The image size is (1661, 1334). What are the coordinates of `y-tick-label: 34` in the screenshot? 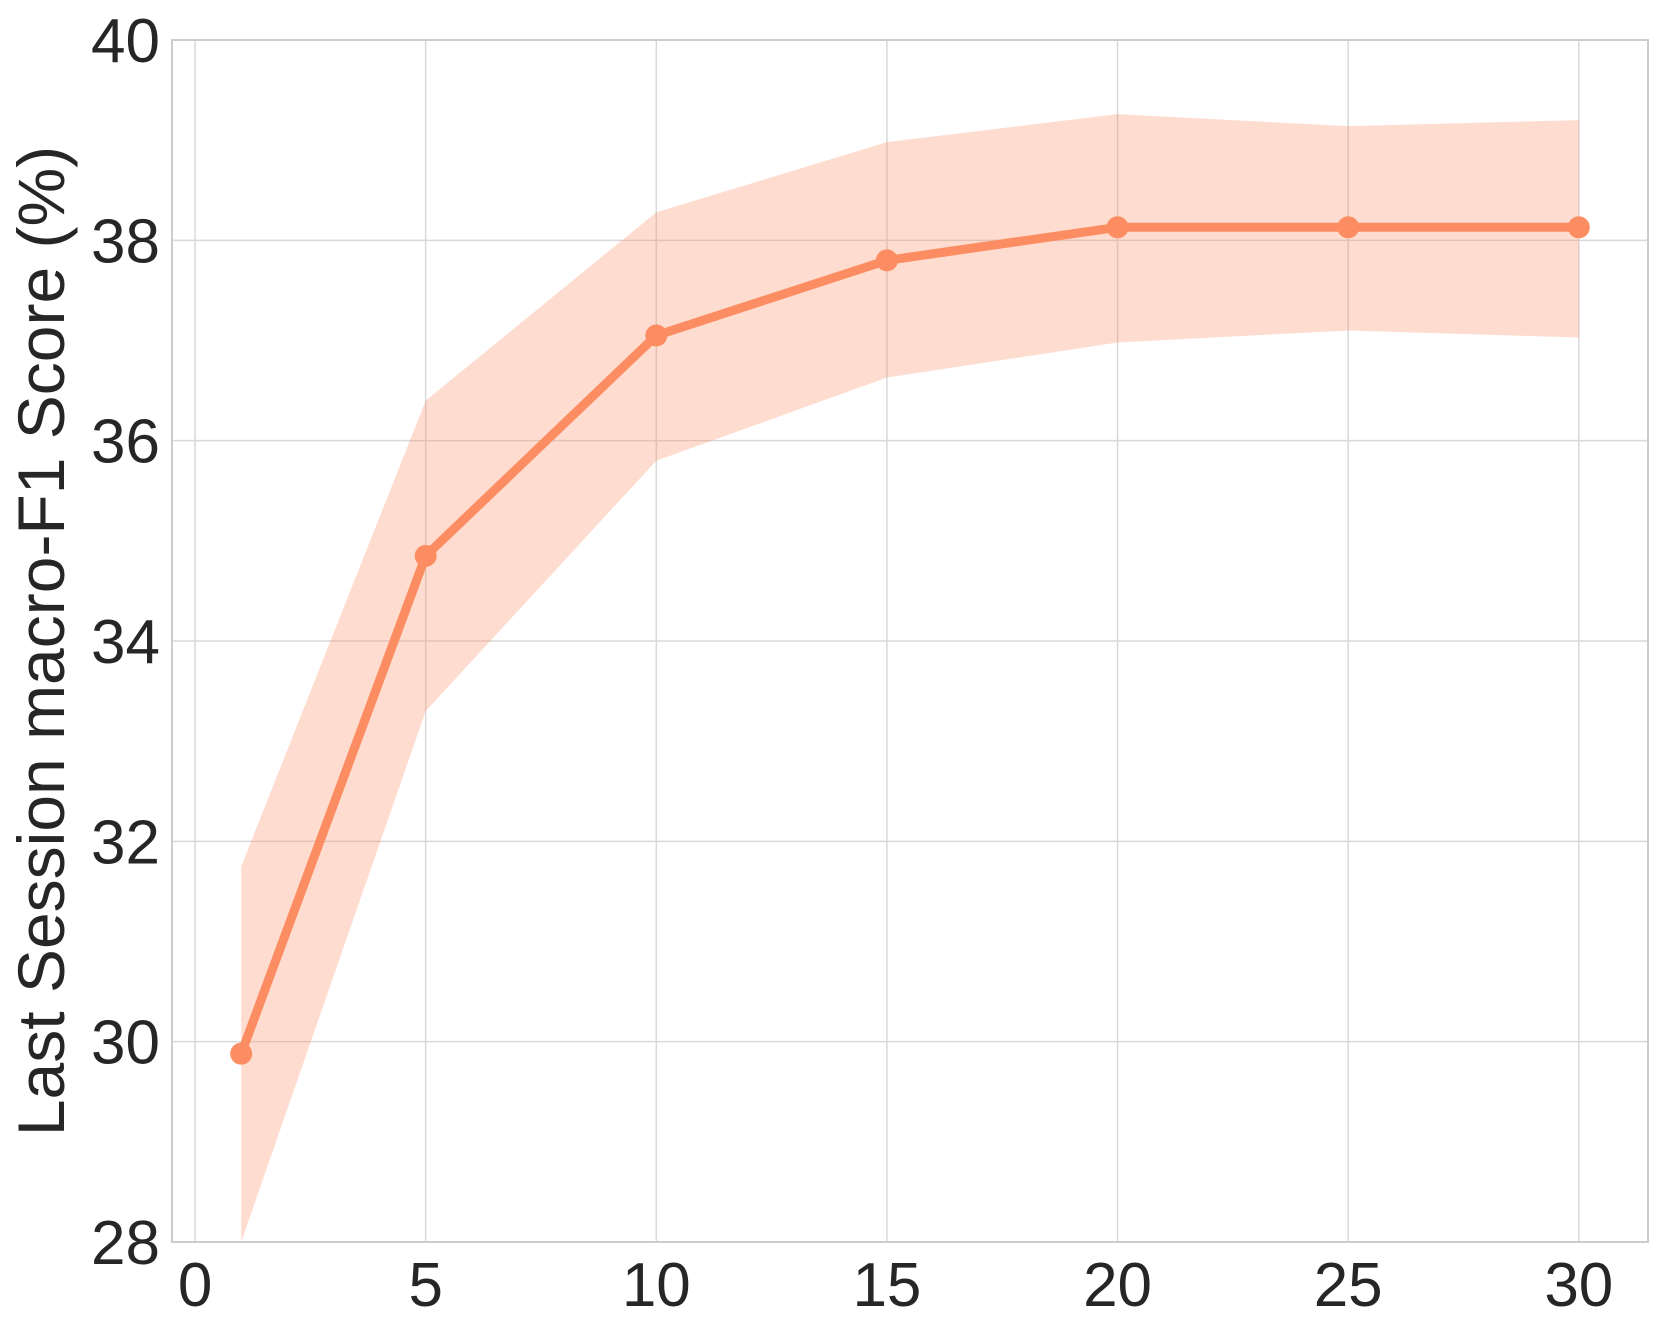 It's located at (125, 642).